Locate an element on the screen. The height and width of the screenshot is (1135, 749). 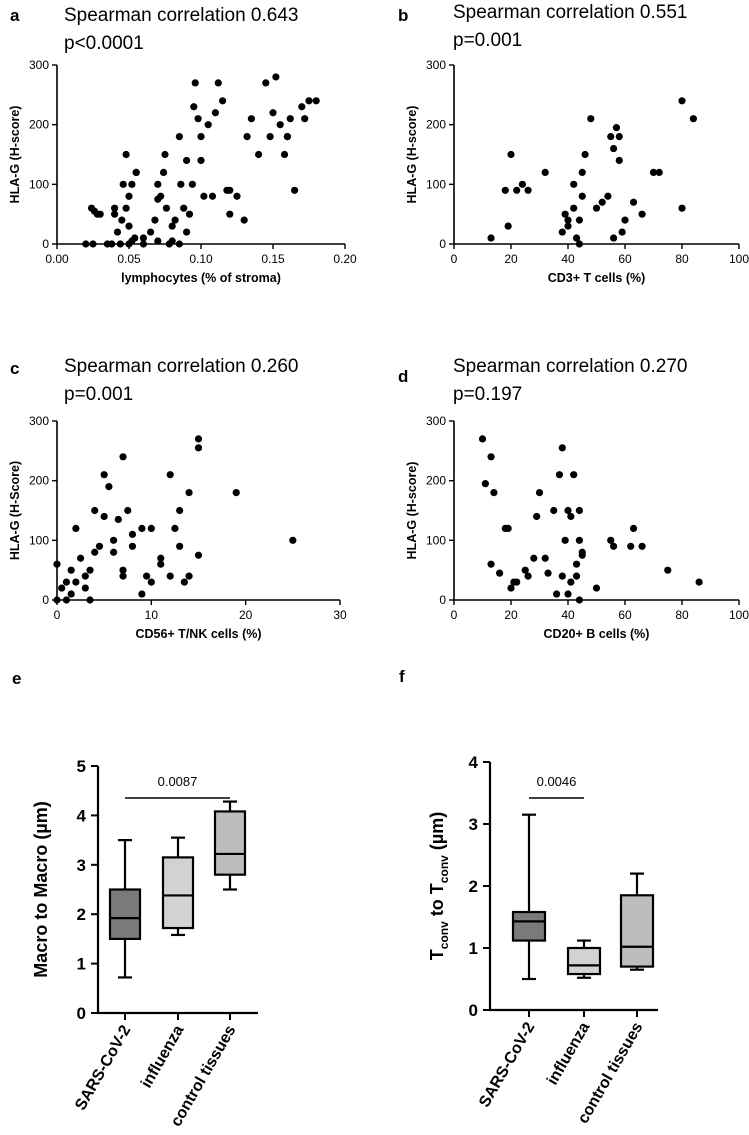
panel-a-title: Spearman correlation 0.643 is located at coordinates (181, 15).